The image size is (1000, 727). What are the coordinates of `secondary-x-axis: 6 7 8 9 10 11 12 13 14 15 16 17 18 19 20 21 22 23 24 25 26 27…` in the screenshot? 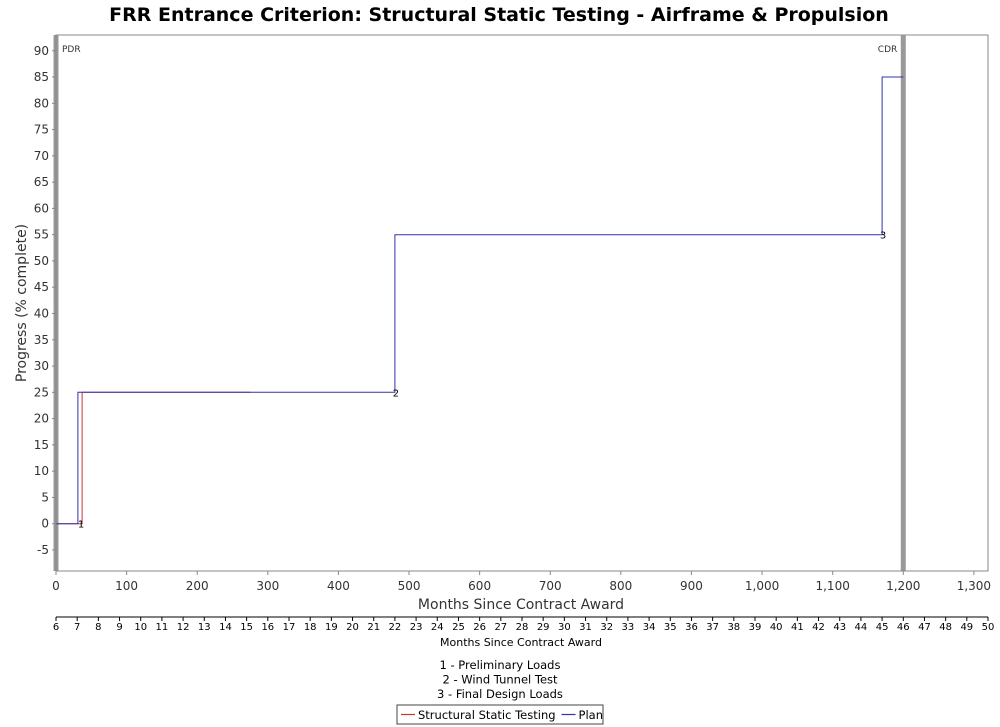 It's located at (524, 624).